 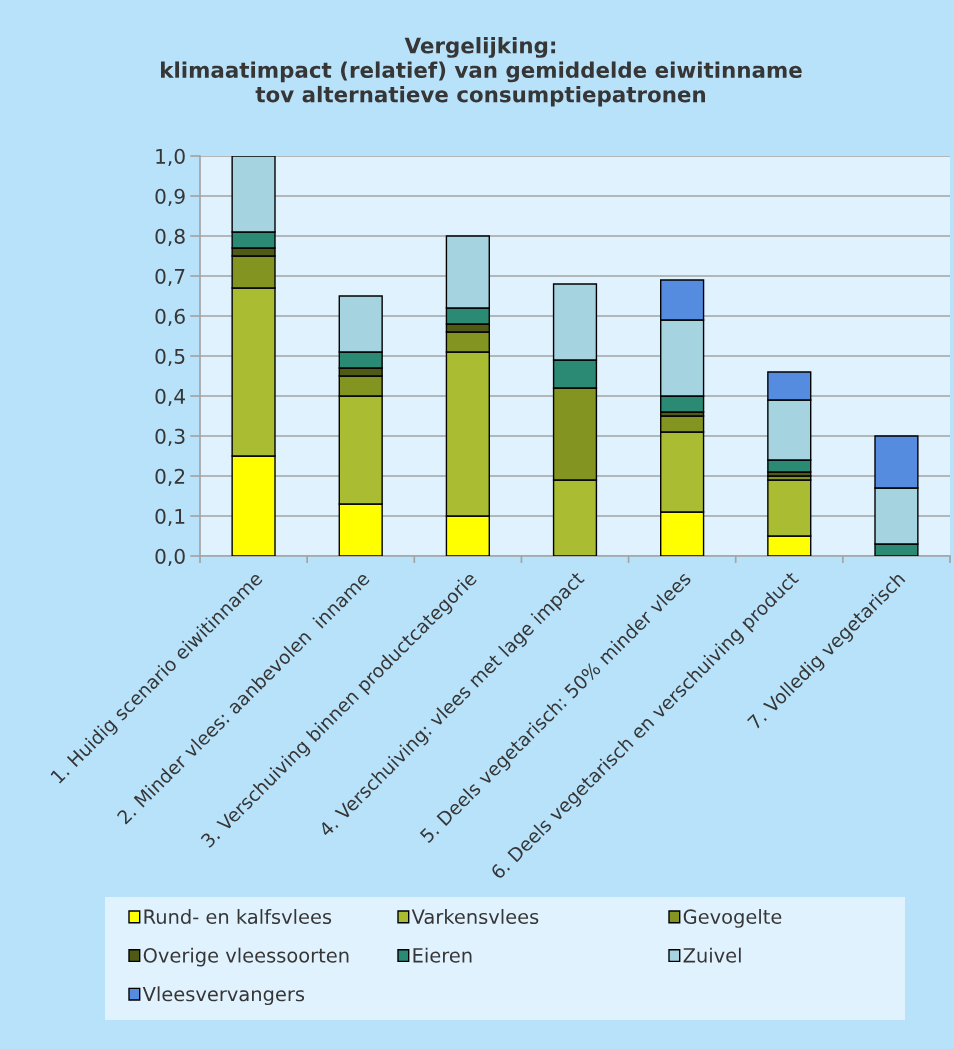 What do you see at coordinates (712, 955) in the screenshot?
I see `legend-label: Zuivel` at bounding box center [712, 955].